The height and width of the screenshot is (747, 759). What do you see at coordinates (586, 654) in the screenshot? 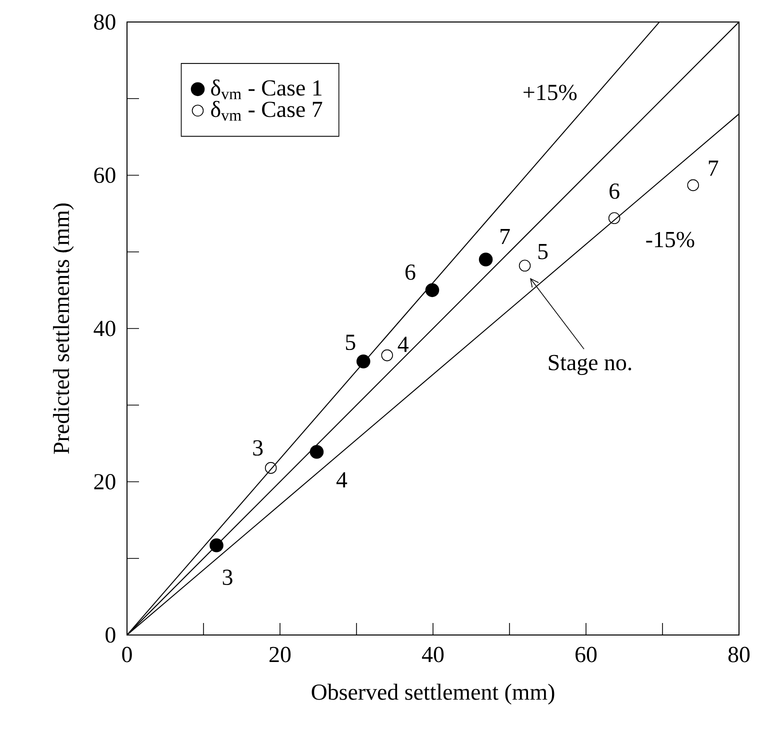
I see `x-tick-label: 60` at bounding box center [586, 654].